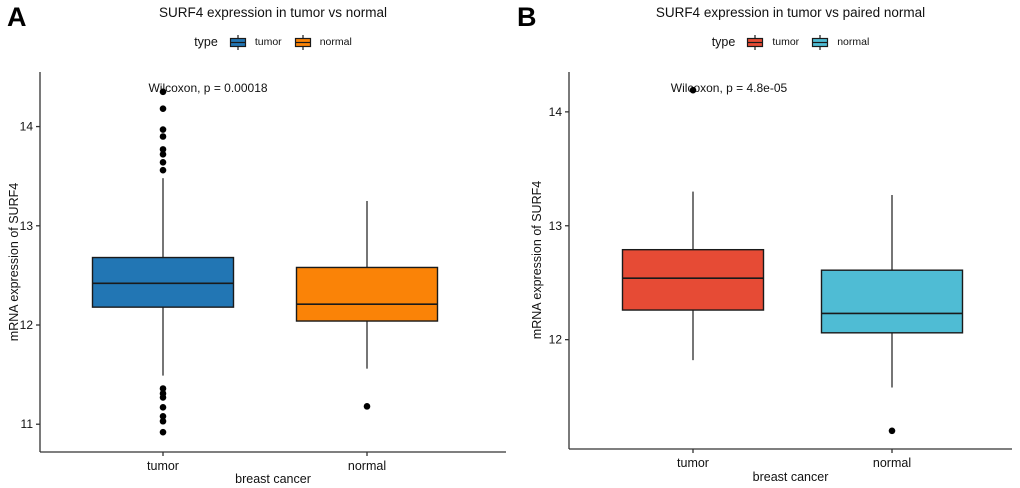 The height and width of the screenshot is (488, 1020). What do you see at coordinates (790, 477) in the screenshot?
I see `x-axis-label-b: breast cancer` at bounding box center [790, 477].